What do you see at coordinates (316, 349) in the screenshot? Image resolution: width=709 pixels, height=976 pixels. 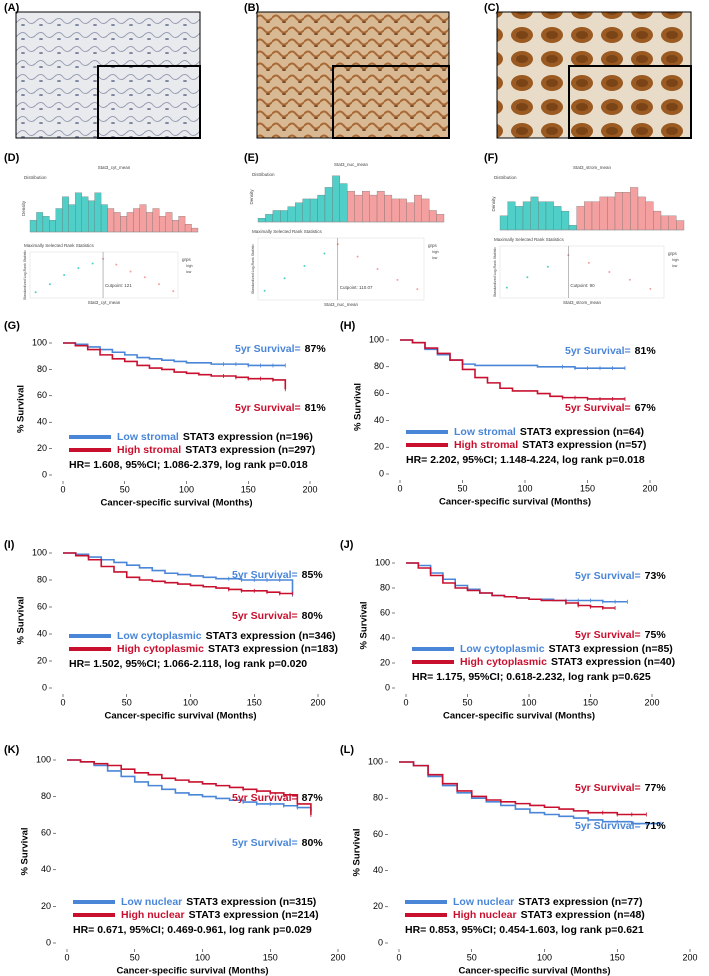 I see `annotation-value: 87%` at bounding box center [316, 349].